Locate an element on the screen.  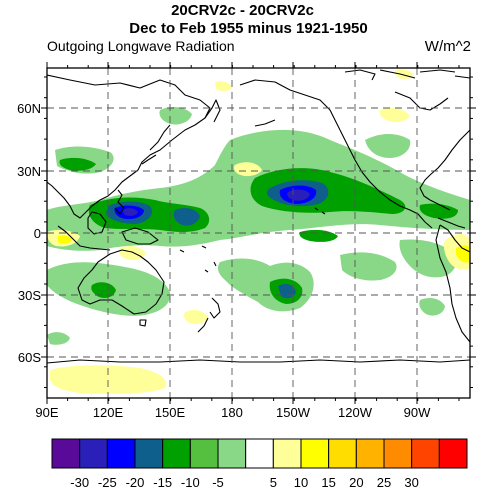
lat-label-30s: 30S is located at coordinates (29, 295).